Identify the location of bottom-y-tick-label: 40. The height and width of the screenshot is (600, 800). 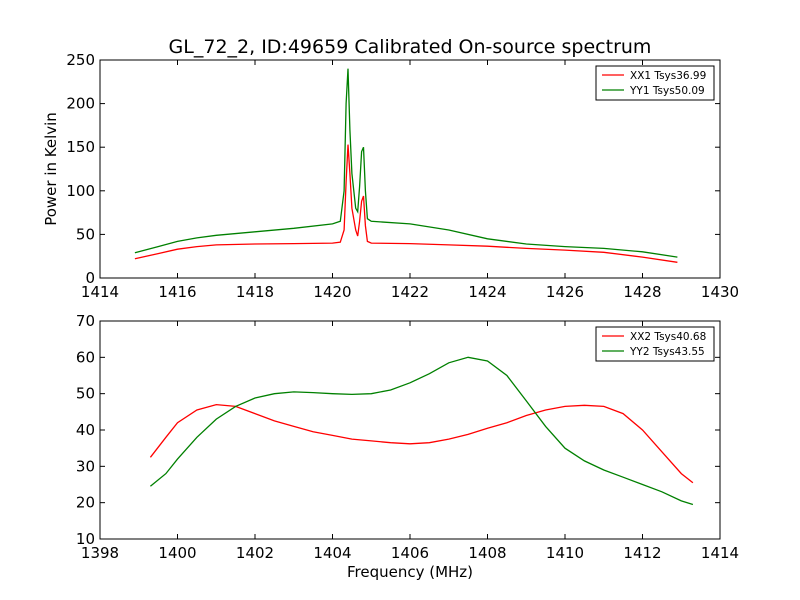
(85, 430).